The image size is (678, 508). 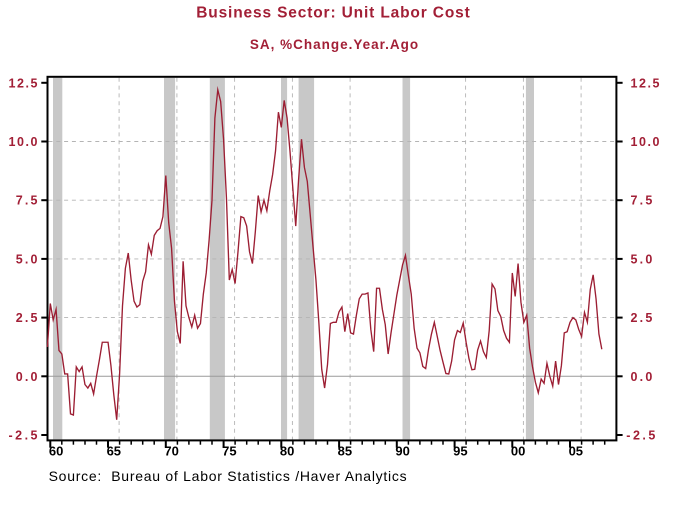 What do you see at coordinates (229, 451) in the screenshot?
I see `svg-text: 75` at bounding box center [229, 451].